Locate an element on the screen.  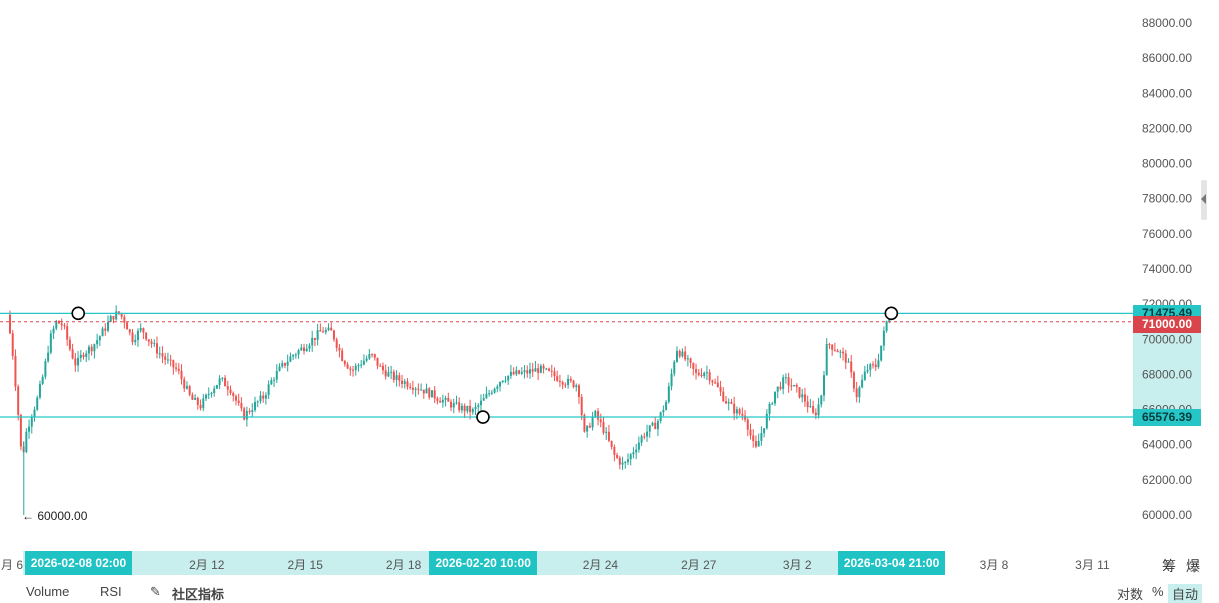
current-price-tag: 71000.00 is located at coordinates (1167, 324).